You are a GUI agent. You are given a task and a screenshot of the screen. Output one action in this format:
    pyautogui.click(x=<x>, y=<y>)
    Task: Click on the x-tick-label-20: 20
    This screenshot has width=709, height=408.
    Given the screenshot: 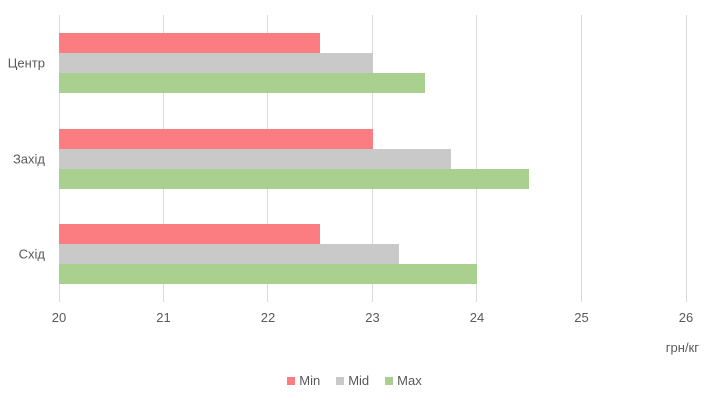 What is the action you would take?
    pyautogui.click(x=59, y=317)
    